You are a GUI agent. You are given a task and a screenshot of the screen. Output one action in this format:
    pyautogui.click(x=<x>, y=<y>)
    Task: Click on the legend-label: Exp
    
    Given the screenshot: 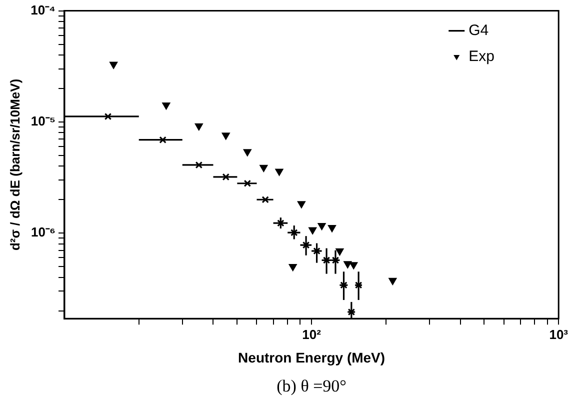 What is the action you would take?
    pyautogui.click(x=481, y=56)
    